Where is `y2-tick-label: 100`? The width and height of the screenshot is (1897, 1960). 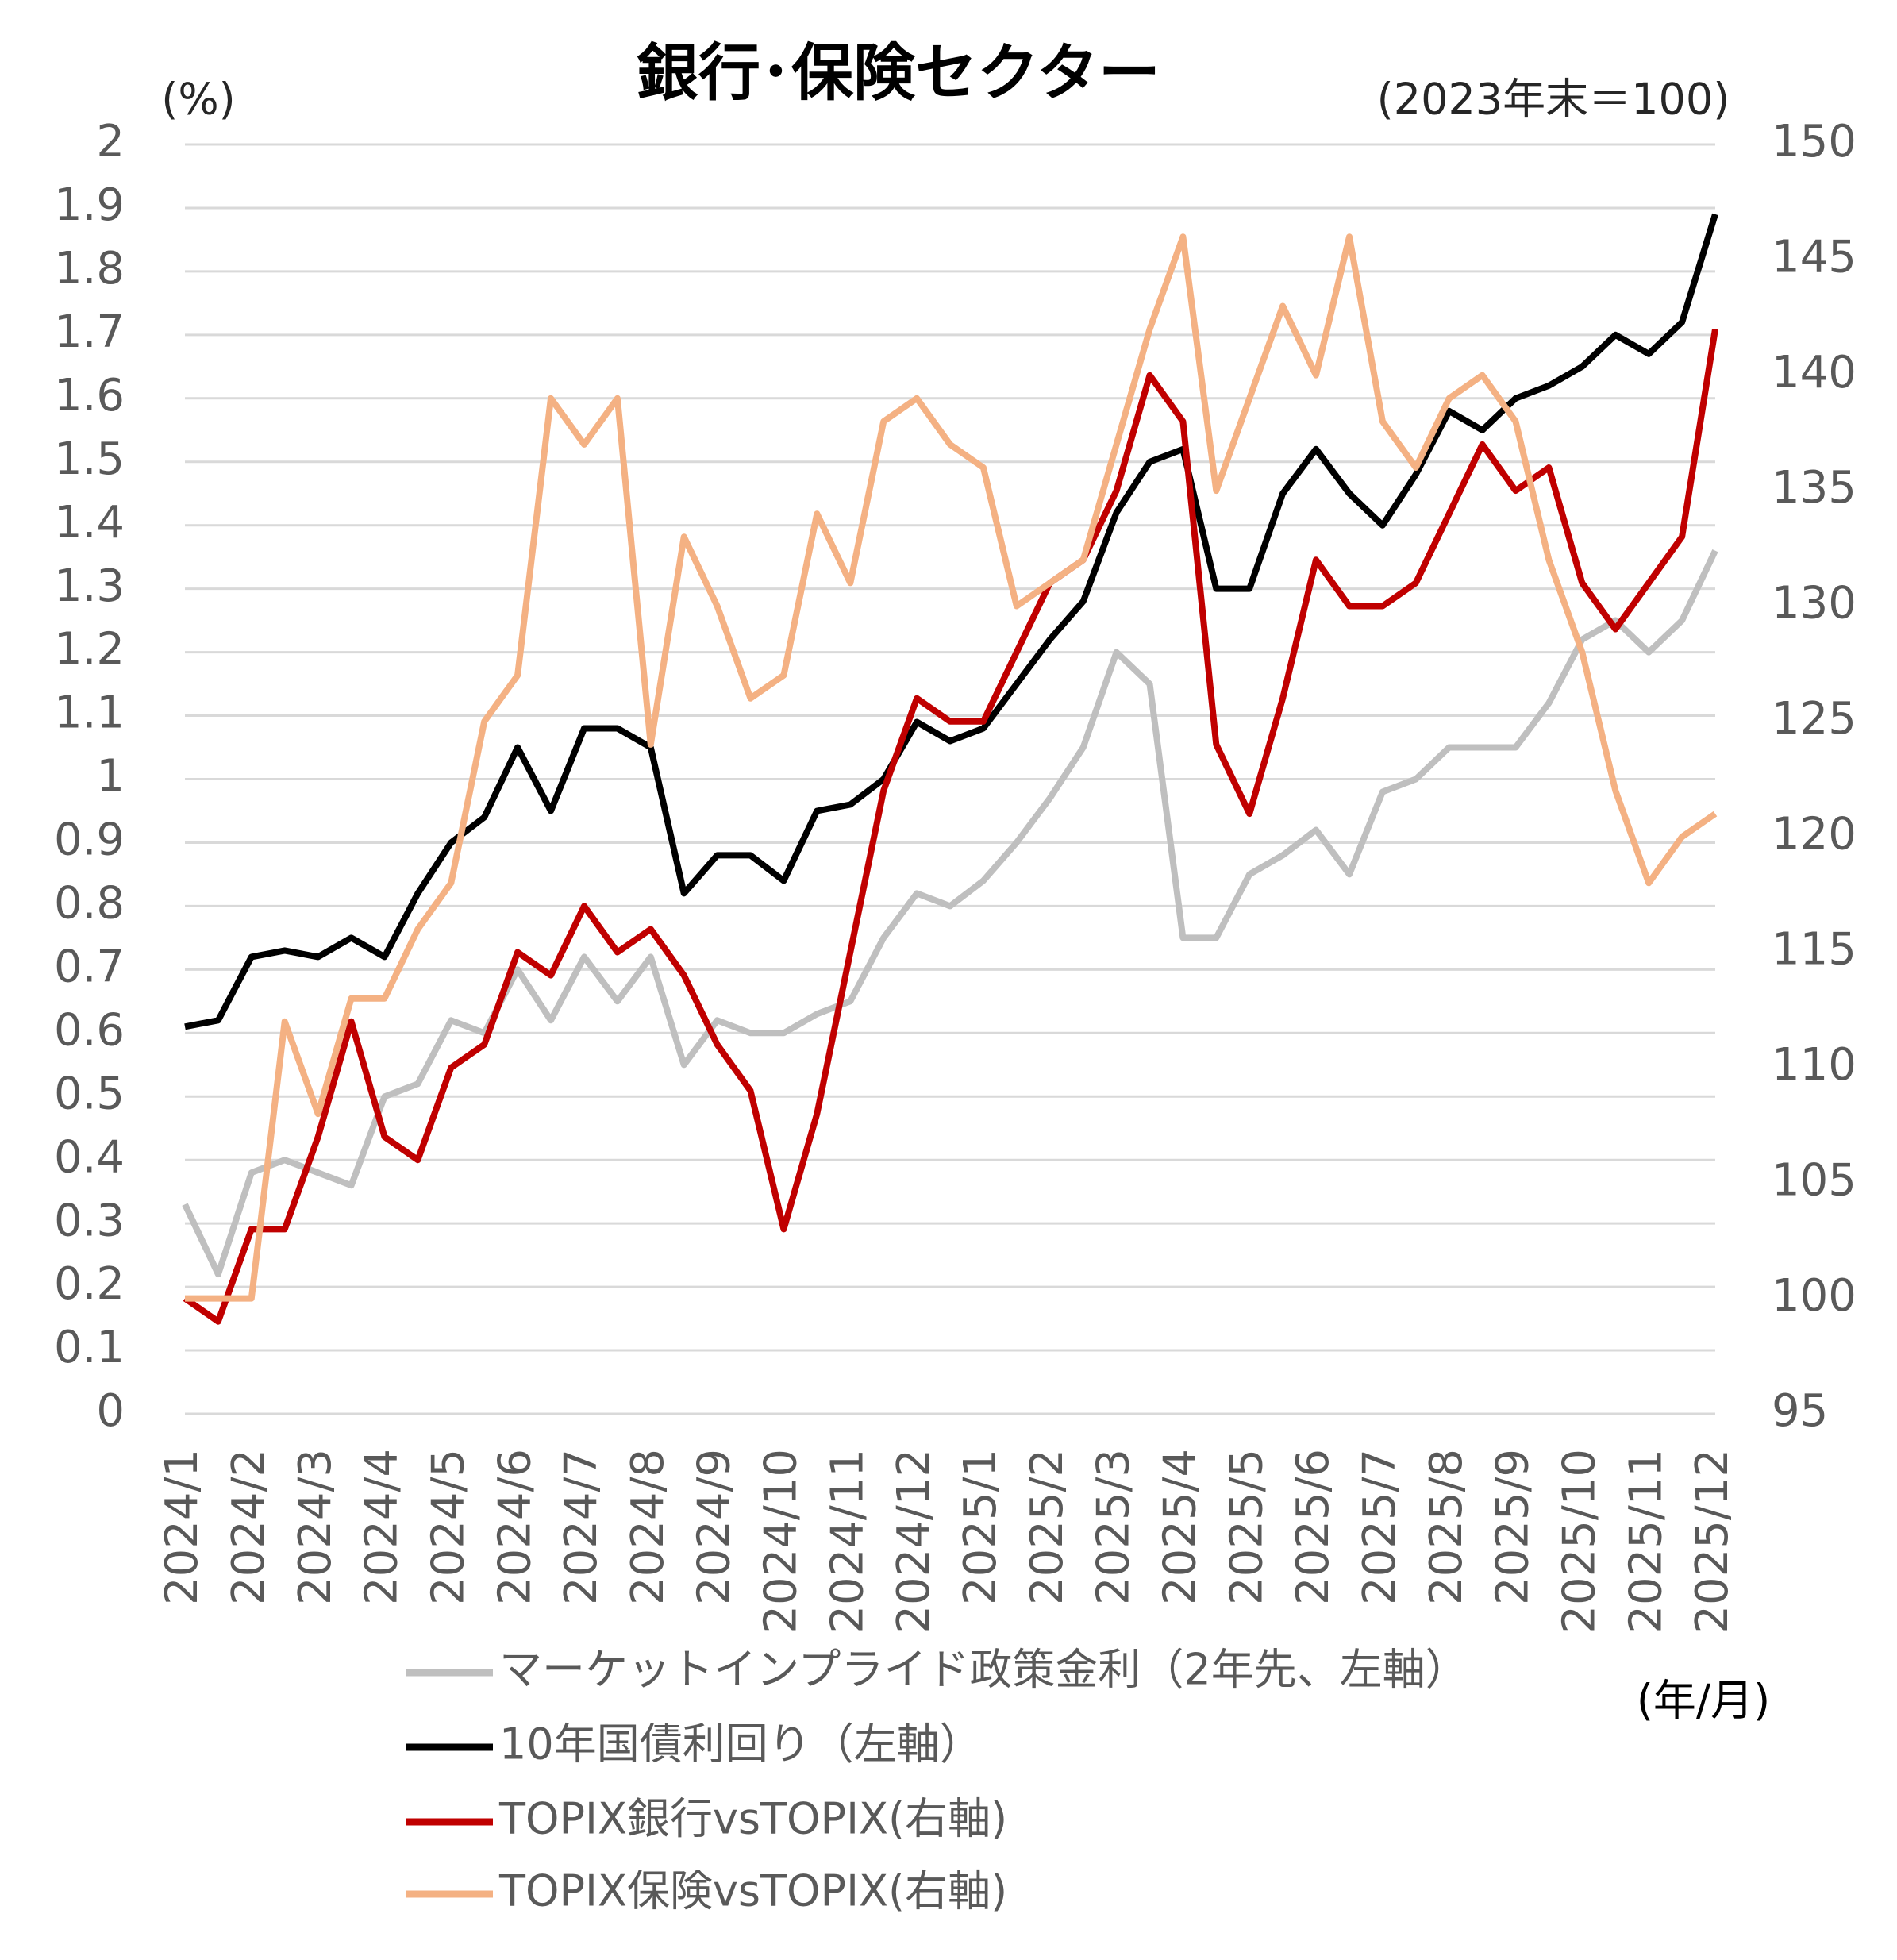 y2-tick-label: 100 is located at coordinates (1814, 1296).